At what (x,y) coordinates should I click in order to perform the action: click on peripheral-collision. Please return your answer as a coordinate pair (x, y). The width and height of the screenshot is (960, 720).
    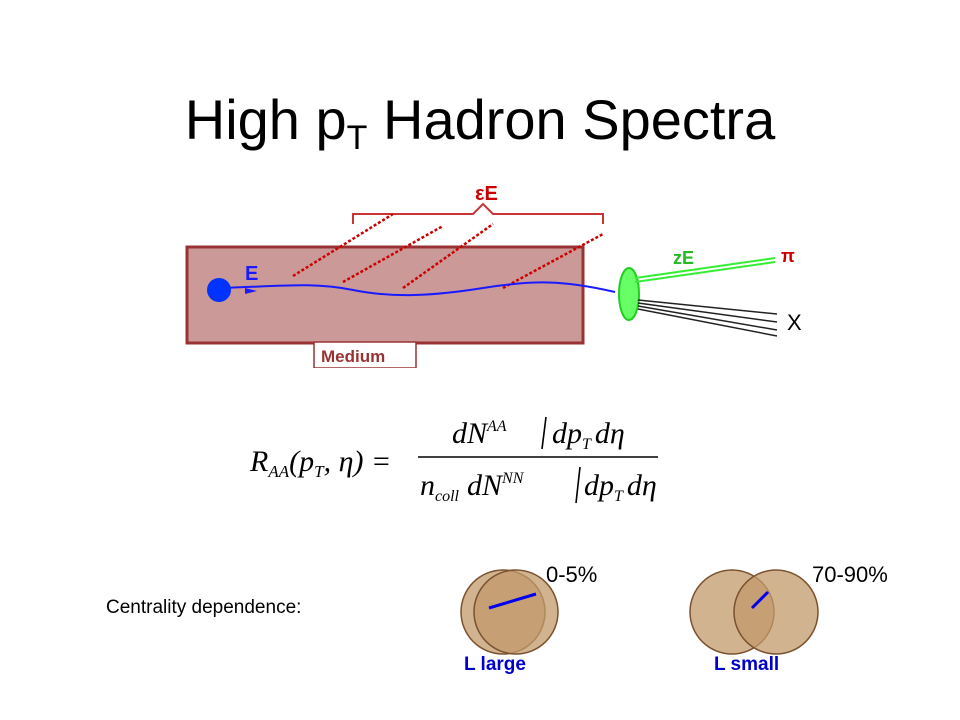
    Looking at the image, I should click on (754, 612).